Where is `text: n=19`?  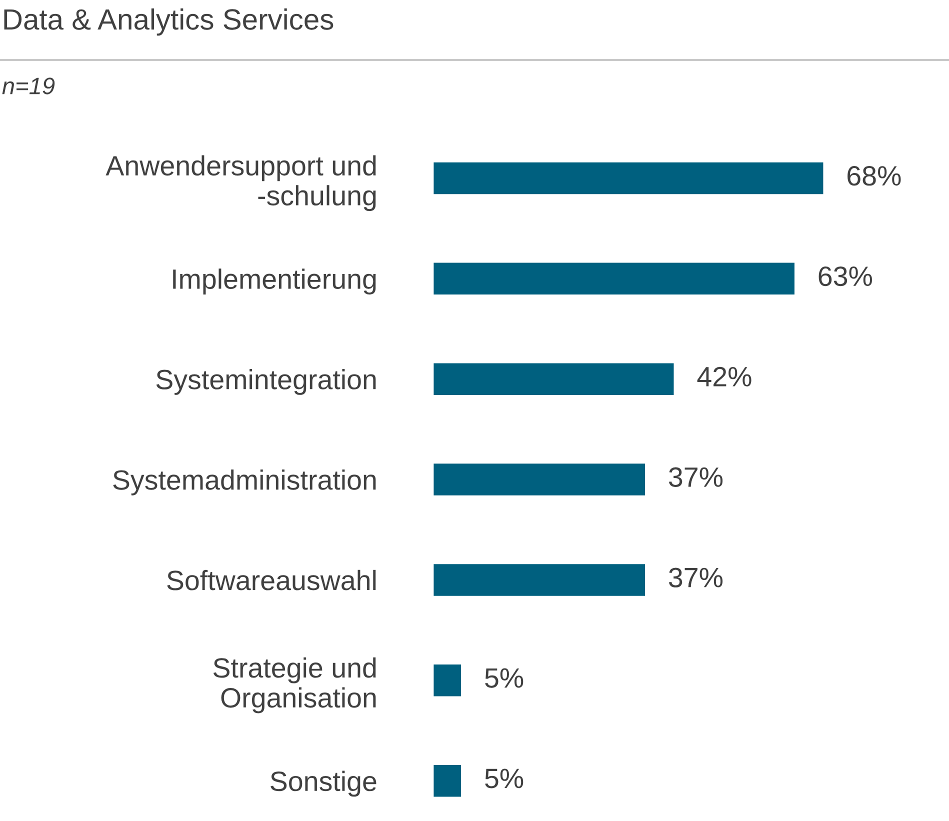 text: n=19 is located at coordinates (28, 86).